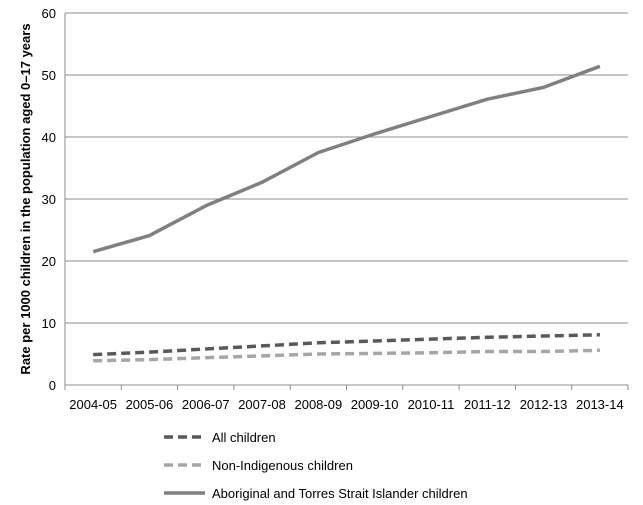 Image resolution: width=643 pixels, height=505 pixels. I want to click on legend-item: Non-Indigenous children, so click(258, 465).